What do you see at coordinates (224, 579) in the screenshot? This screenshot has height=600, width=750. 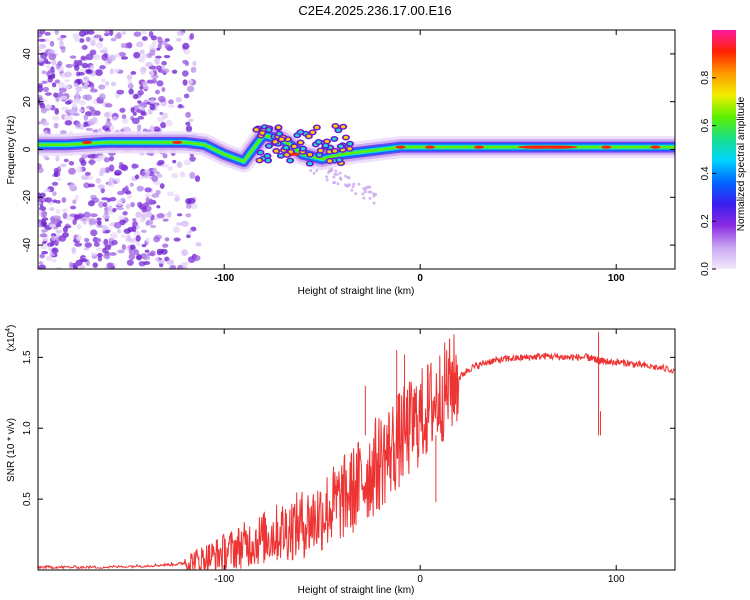 I see `x-tick-label-0: -100` at bounding box center [224, 579].